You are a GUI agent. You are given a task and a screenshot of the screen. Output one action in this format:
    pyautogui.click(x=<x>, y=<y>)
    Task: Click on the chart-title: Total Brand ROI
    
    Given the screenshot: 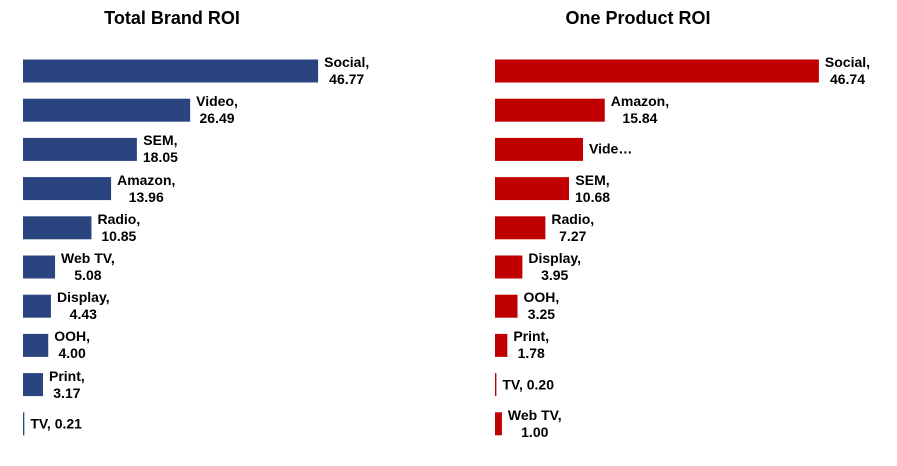 What is the action you would take?
    pyautogui.click(x=172, y=18)
    